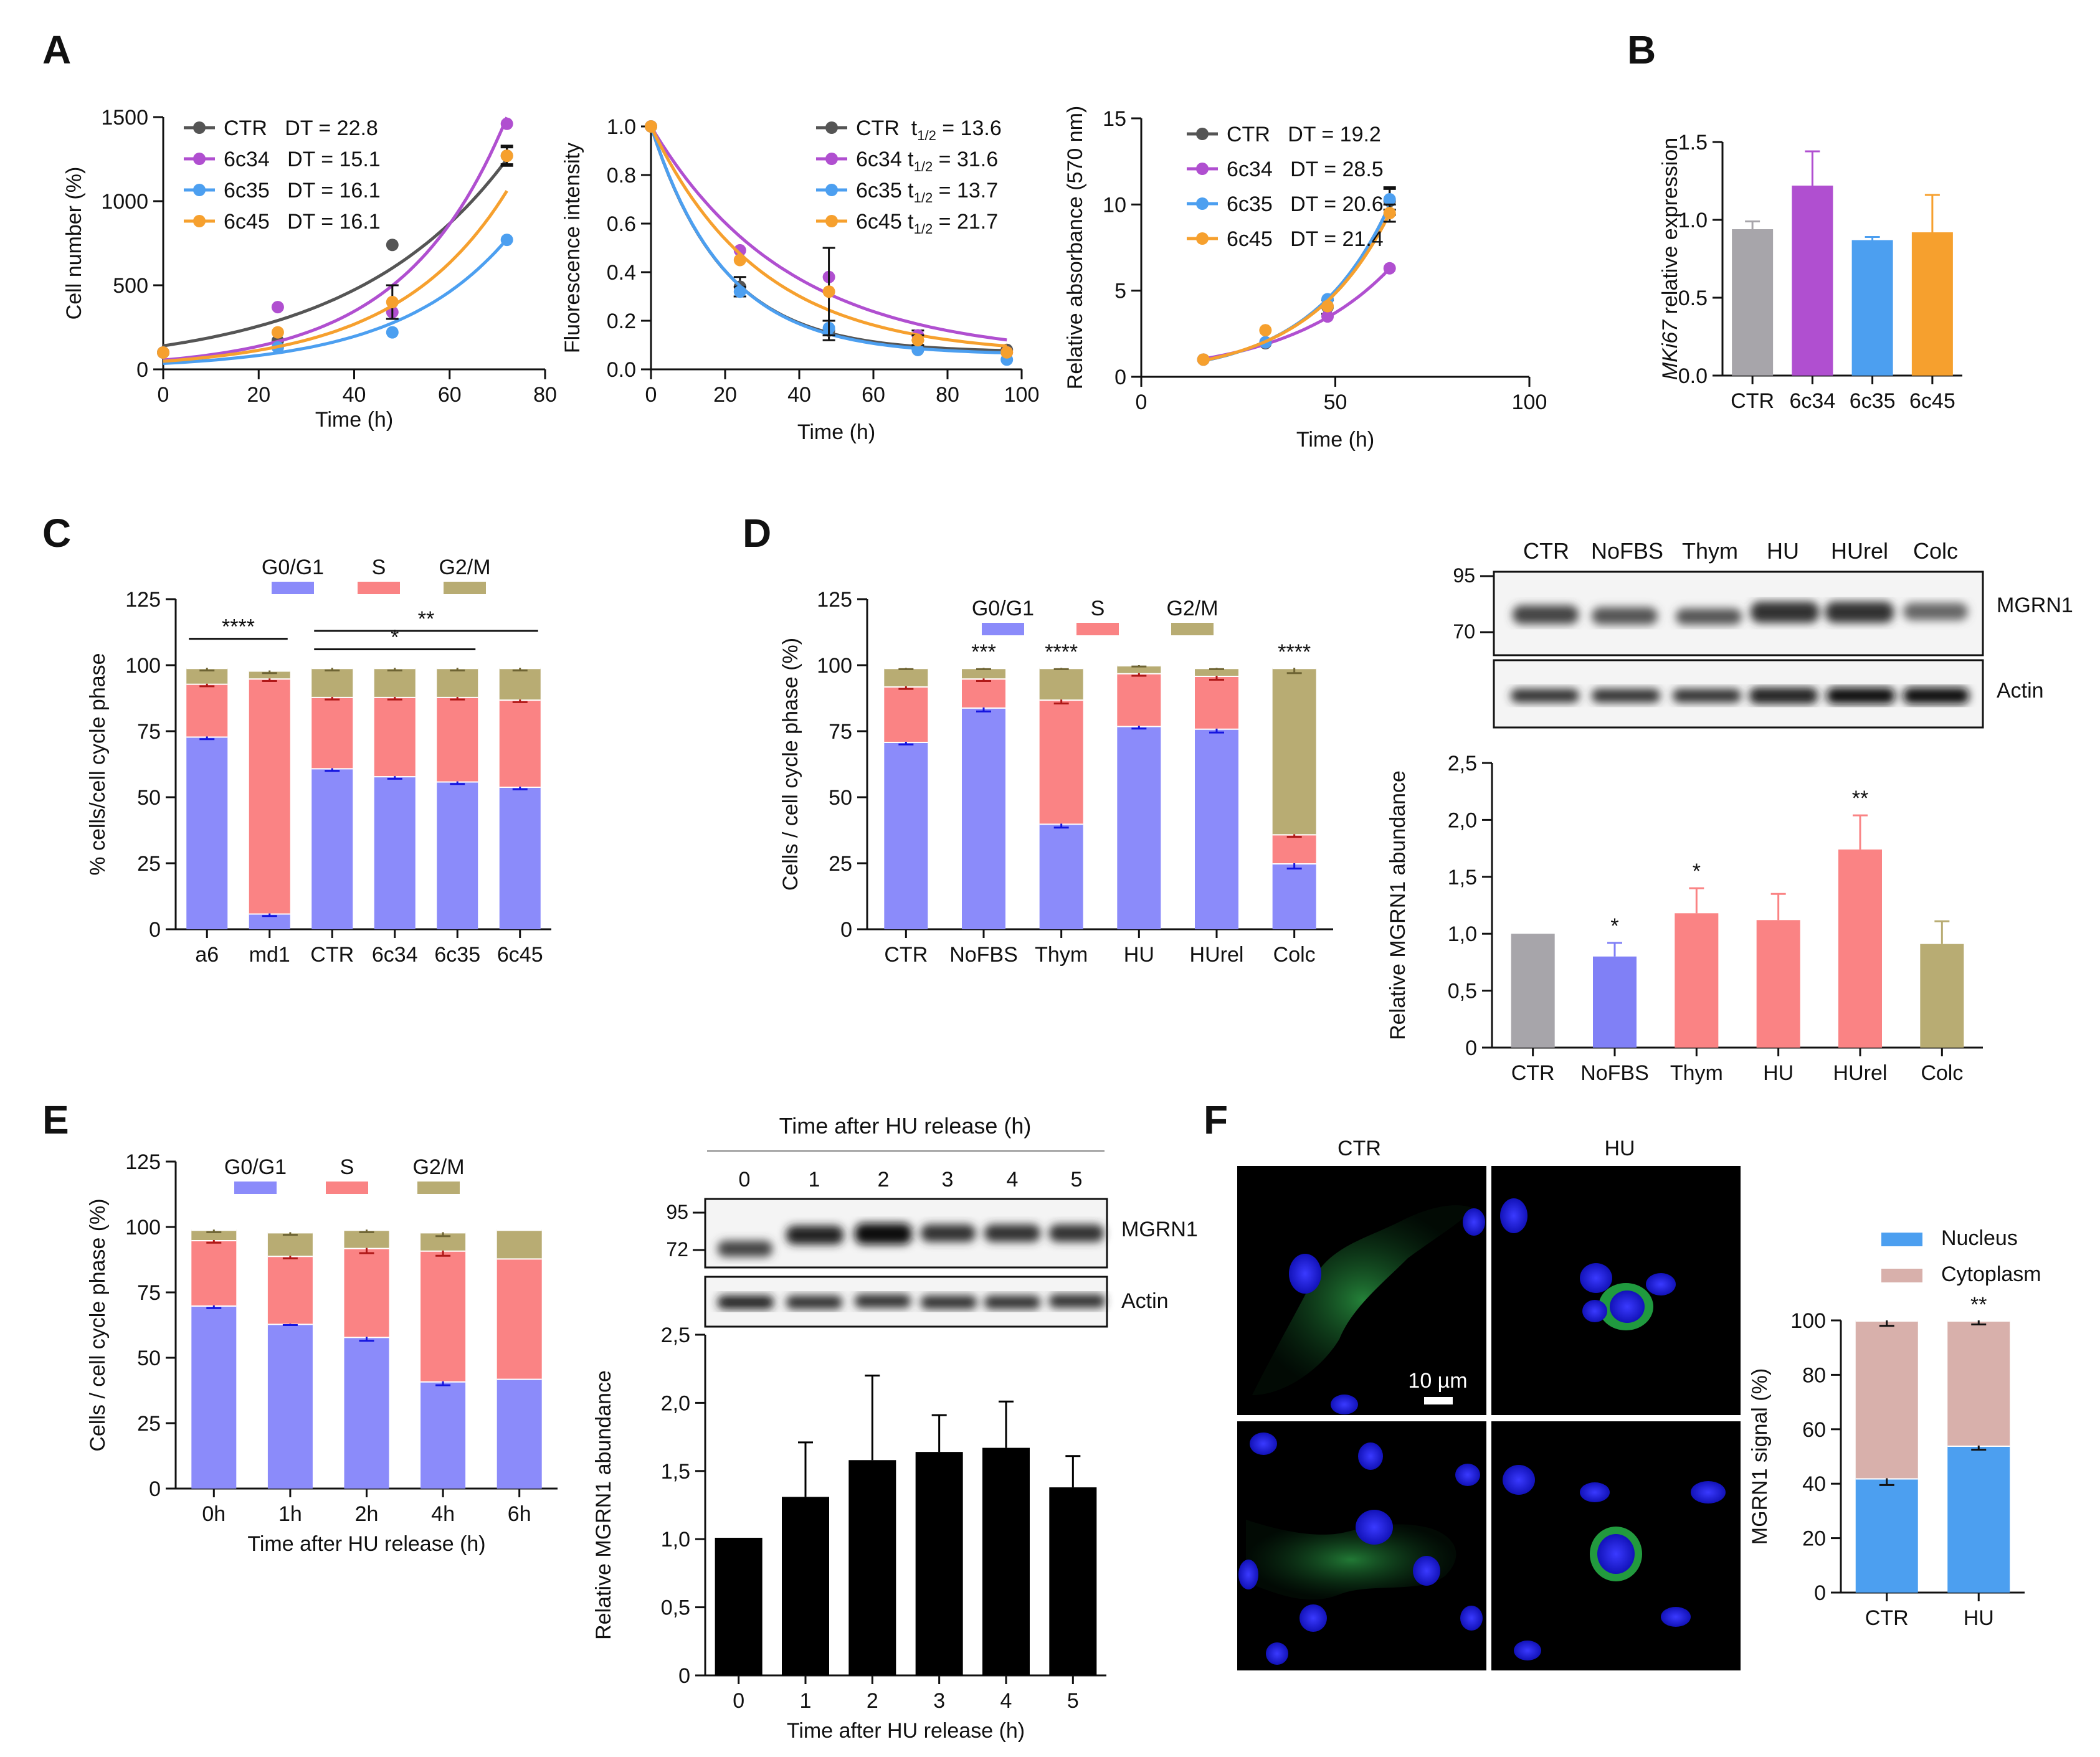 The image size is (2100, 1757). What do you see at coordinates (258, 395) in the screenshot?
I see `x-tick-label: 20` at bounding box center [258, 395].